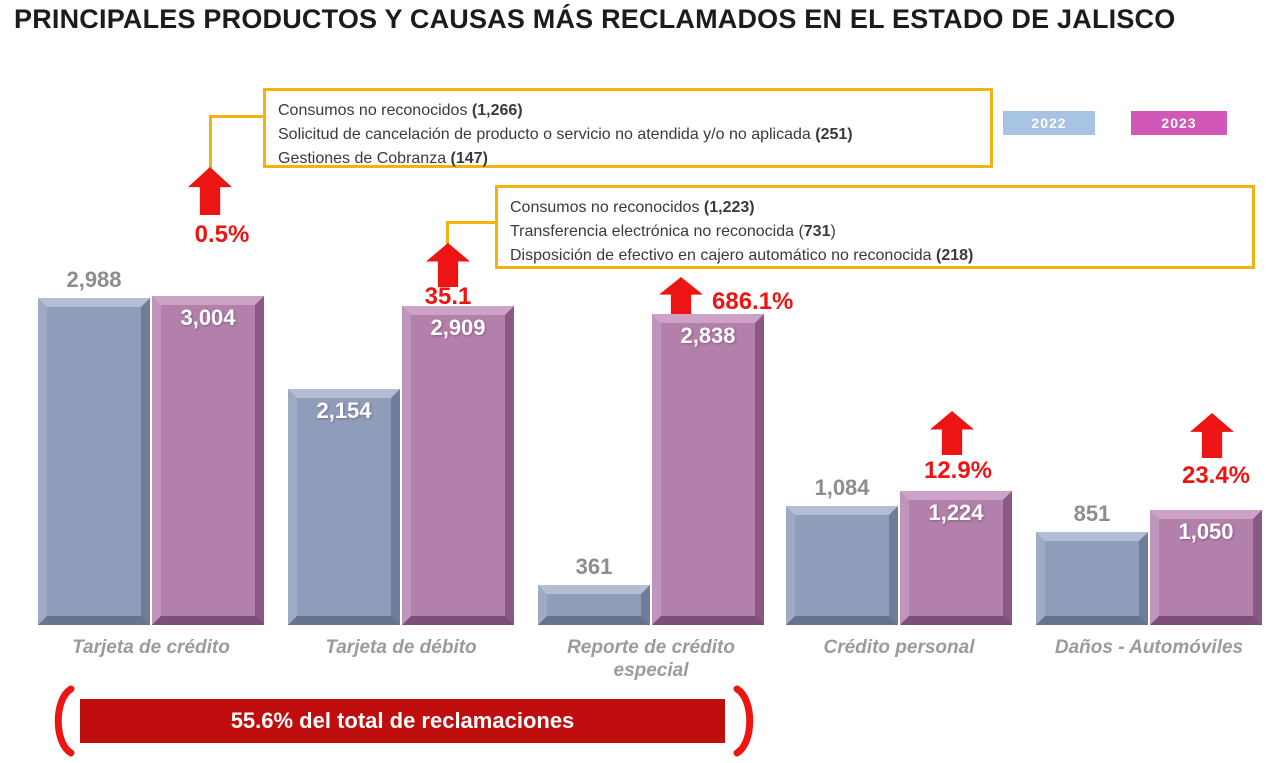 This screenshot has height=763, width=1278. What do you see at coordinates (94, 279) in the screenshot?
I see `bar-value-label: 2,988` at bounding box center [94, 279].